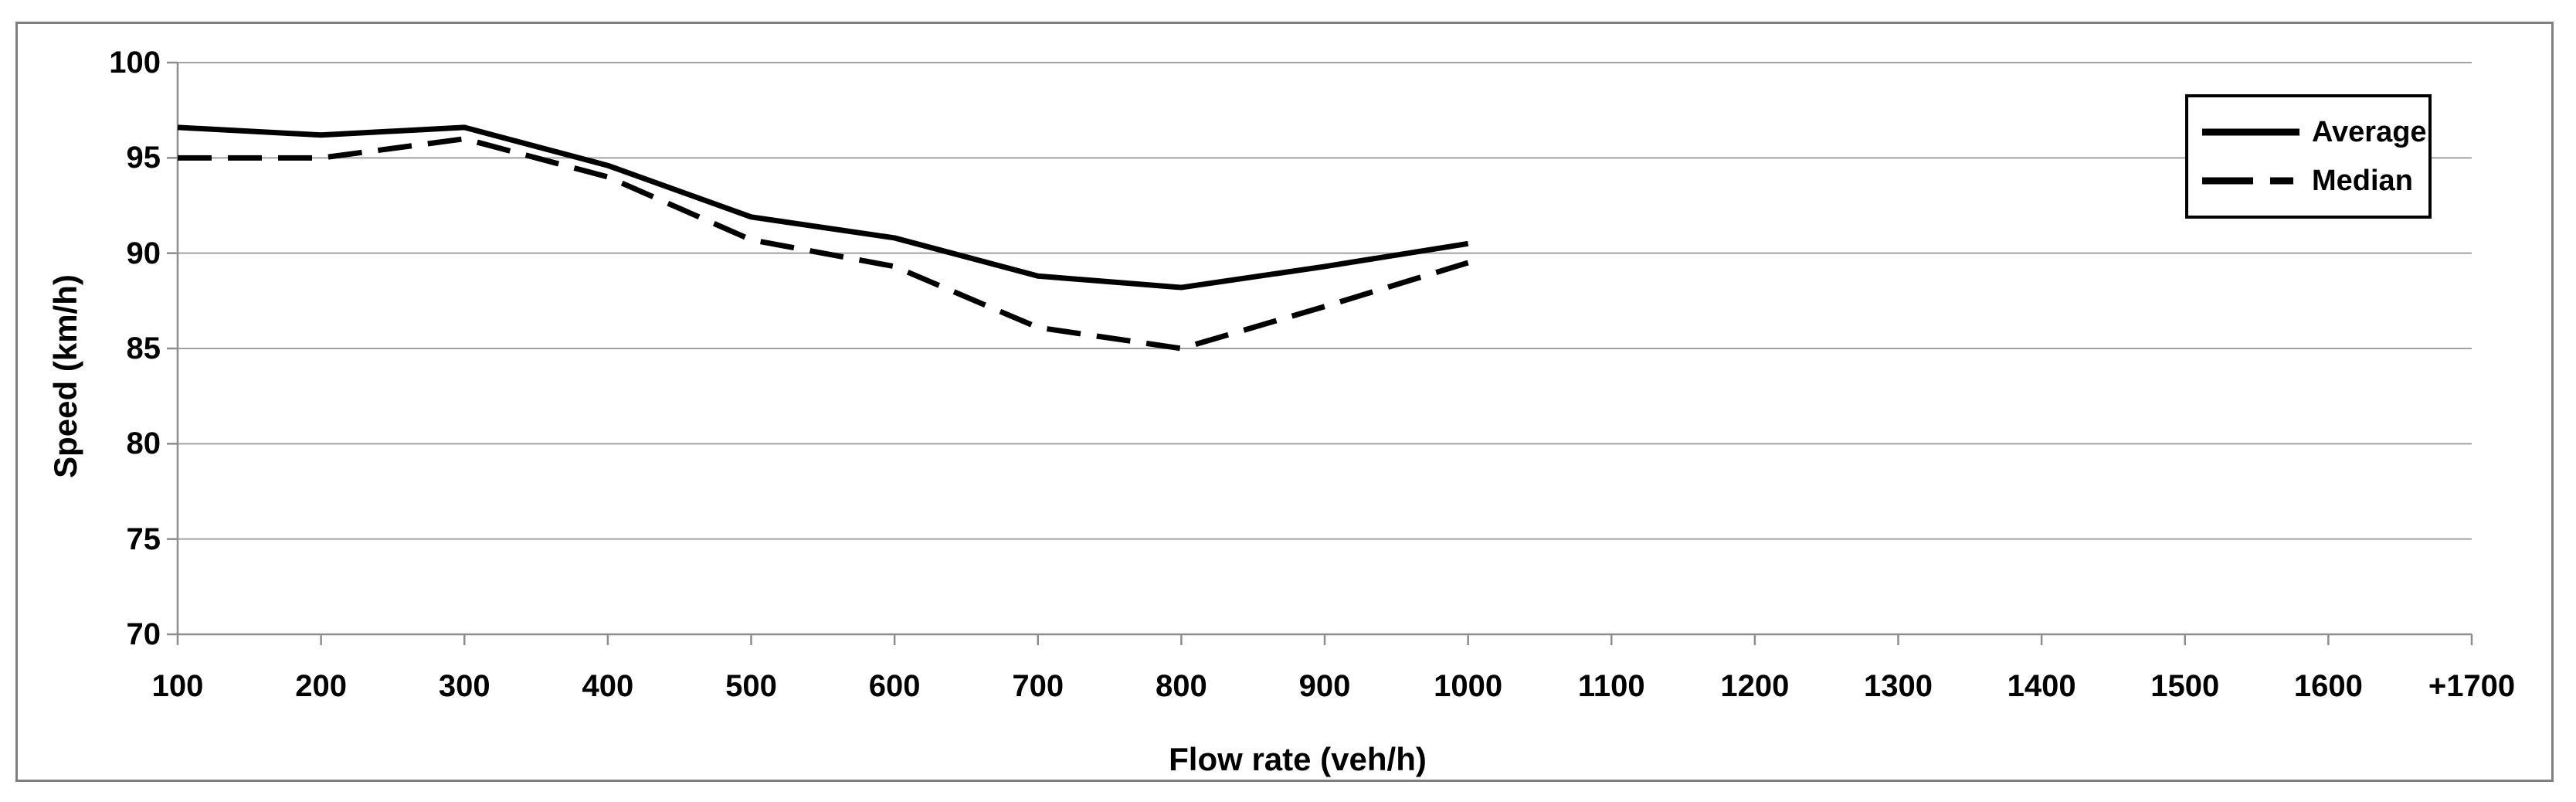  Describe the element at coordinates (178, 686) in the screenshot. I see `x-tick-label-100: 100` at that location.